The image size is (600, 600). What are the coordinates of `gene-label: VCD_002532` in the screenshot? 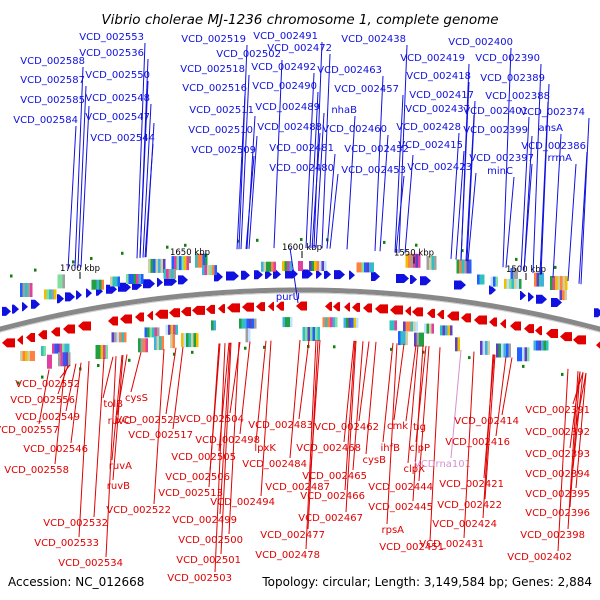 It's located at (75, 523).